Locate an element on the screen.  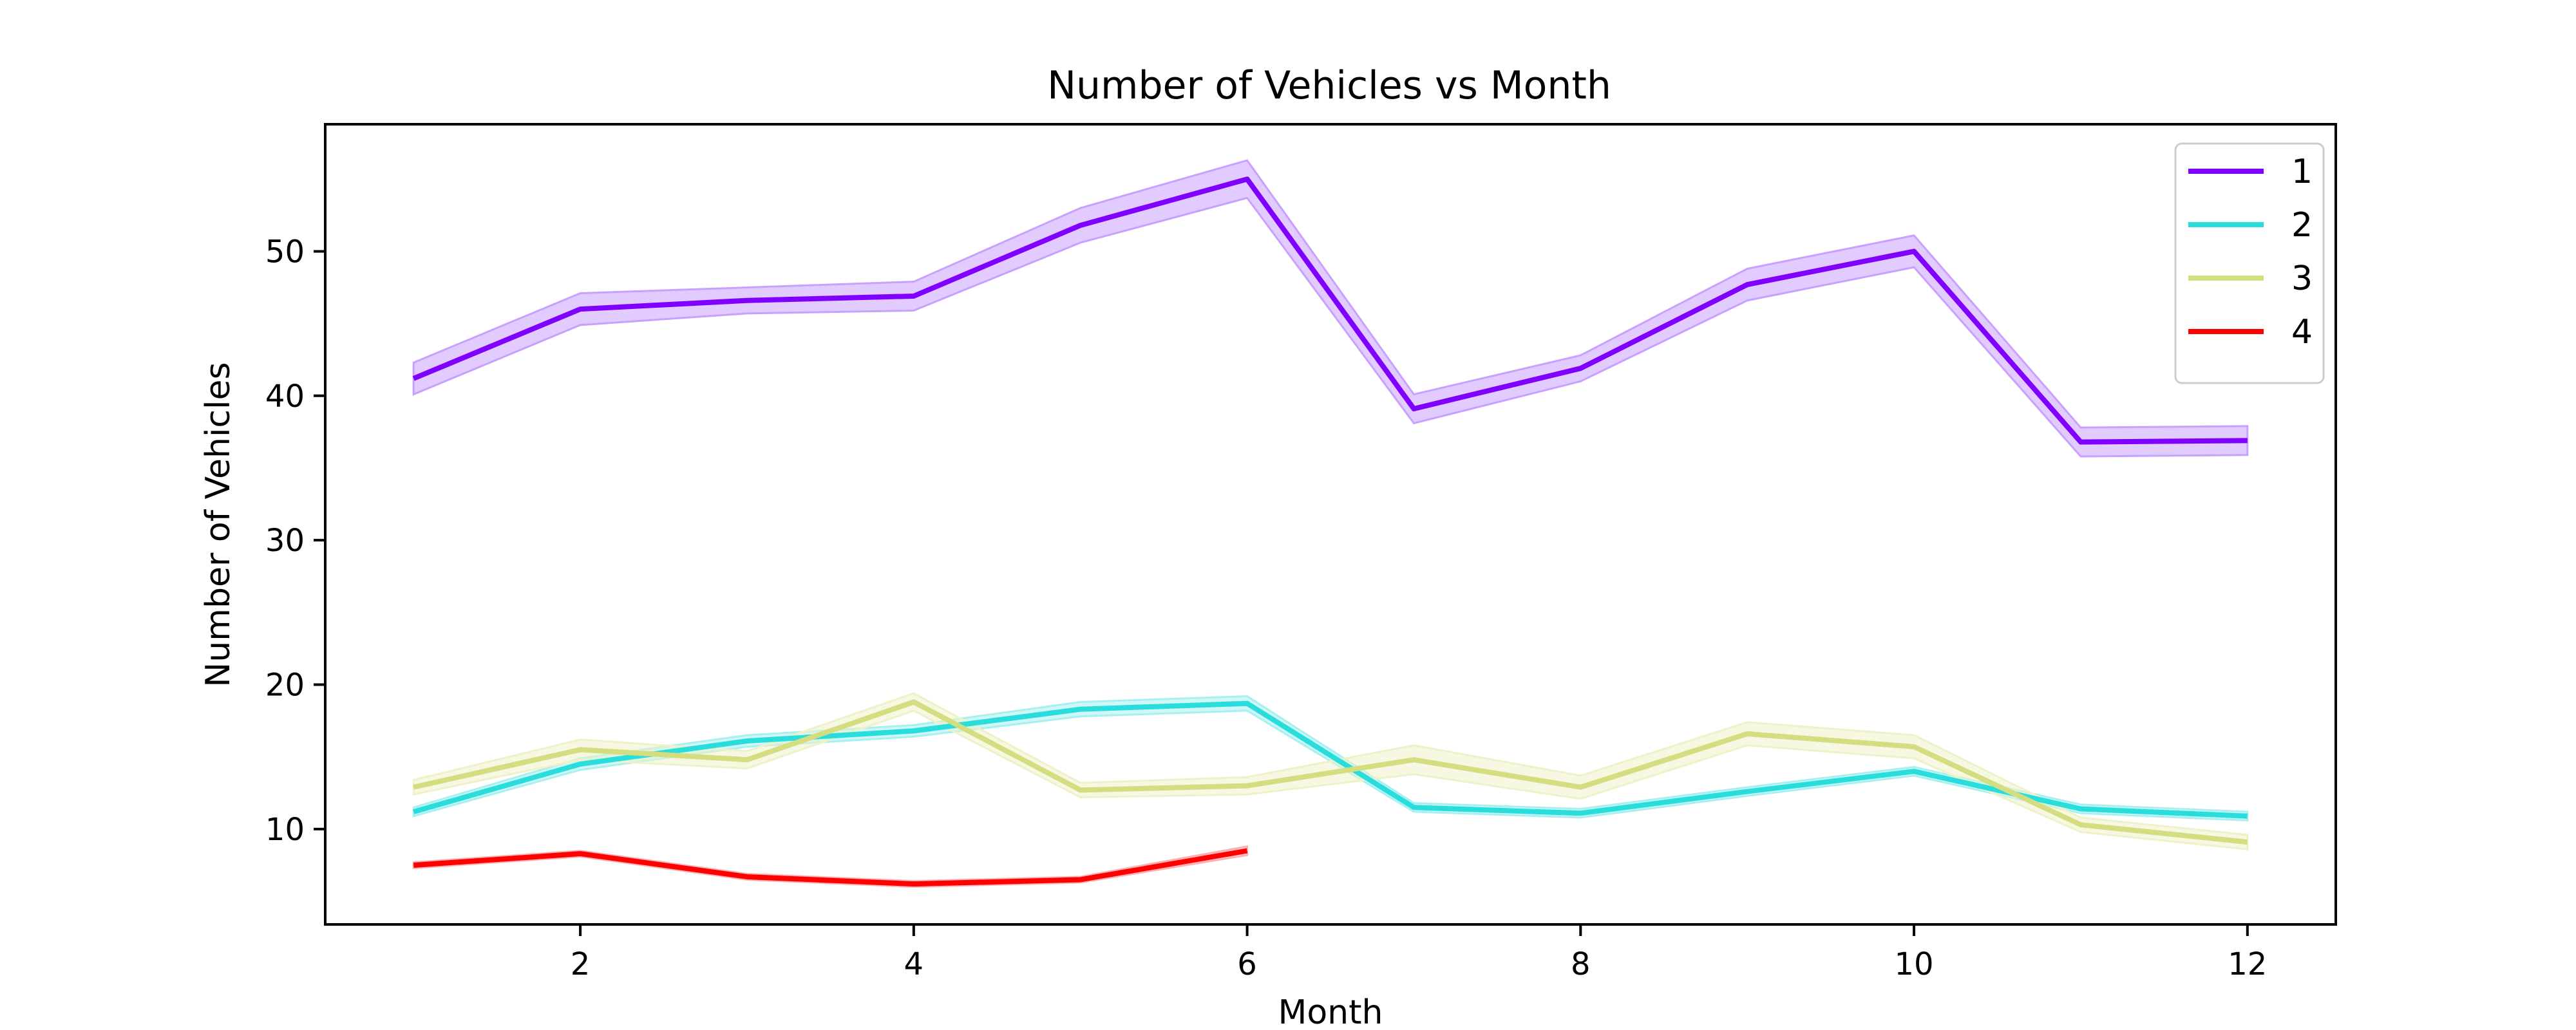
x-axis-label: Month is located at coordinates (1331, 1012).